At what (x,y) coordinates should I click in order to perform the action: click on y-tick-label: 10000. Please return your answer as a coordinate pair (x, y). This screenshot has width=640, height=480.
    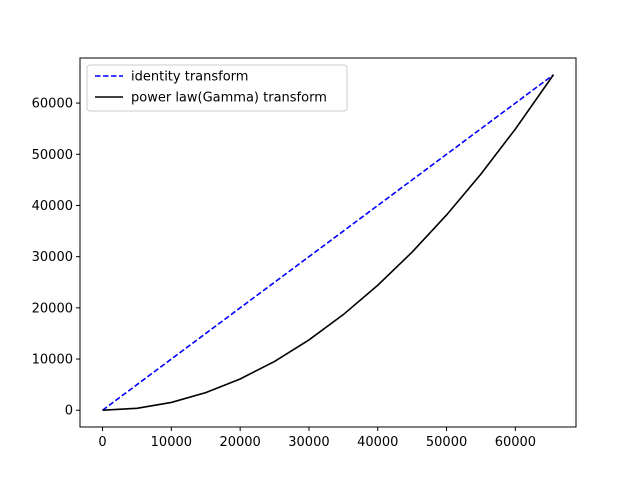
    Looking at the image, I should click on (52, 360).